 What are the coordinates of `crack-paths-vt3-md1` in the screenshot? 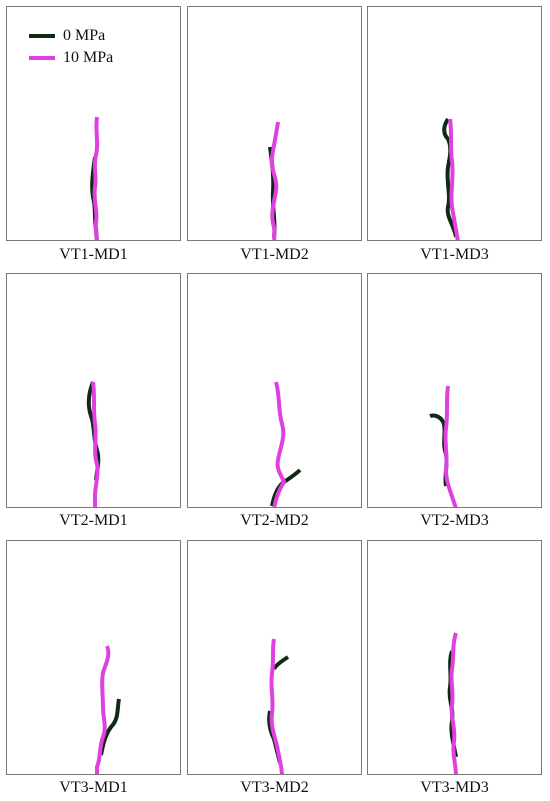 It's located at (94, 658).